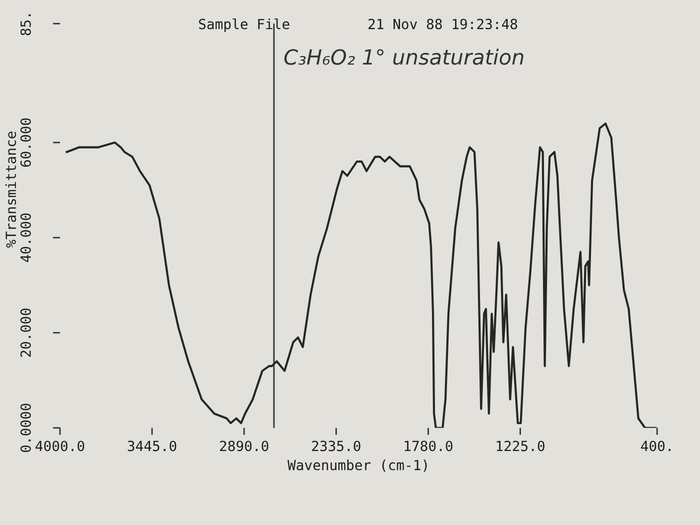  Describe the element at coordinates (25, 237) in the screenshot. I see `y-tick-label: 40.000` at that location.